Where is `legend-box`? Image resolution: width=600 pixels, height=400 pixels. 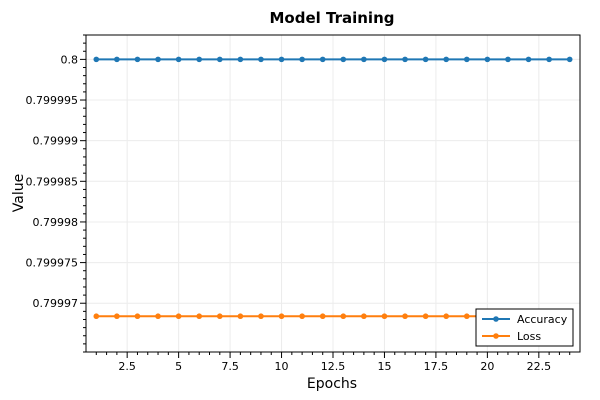
legend-box is located at coordinates (524, 327).